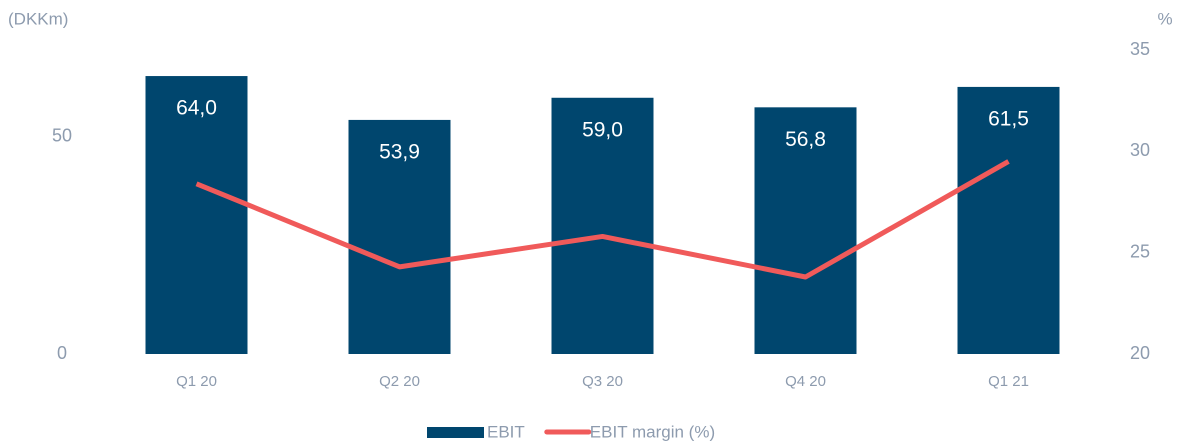  I want to click on bar-value-label: 56,8, so click(805, 139).